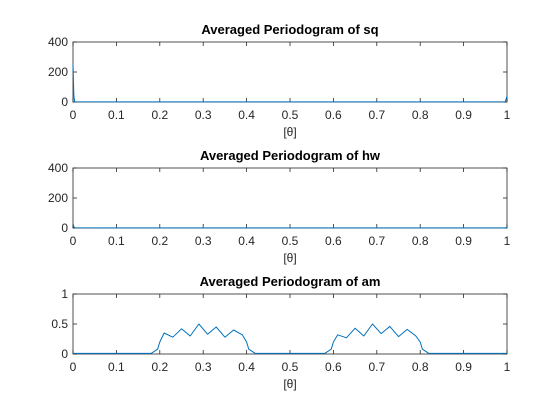 The width and height of the screenshot is (560, 420). I want to click on chart-title: Averaged Periodogram of hw, so click(290, 155).